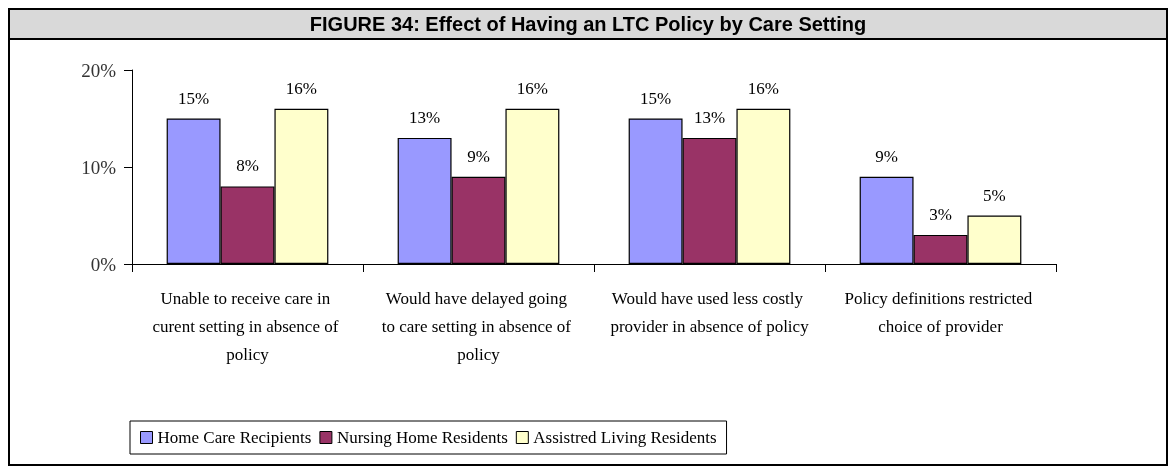 Image resolution: width=1176 pixels, height=474 pixels. Describe the element at coordinates (588, 25) in the screenshot. I see `chart-title: FIGURE 34: Effect of Having an LTC Policy by Care Setting` at that location.